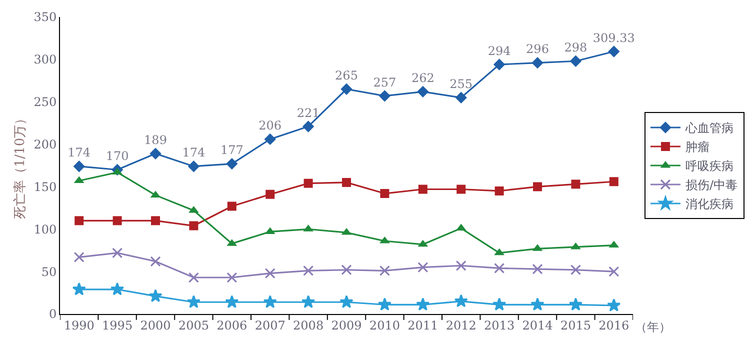 Image resolution: width=754 pixels, height=344 pixels. Describe the element at coordinates (461, 83) in the screenshot. I see `data-label: 255` at that location.